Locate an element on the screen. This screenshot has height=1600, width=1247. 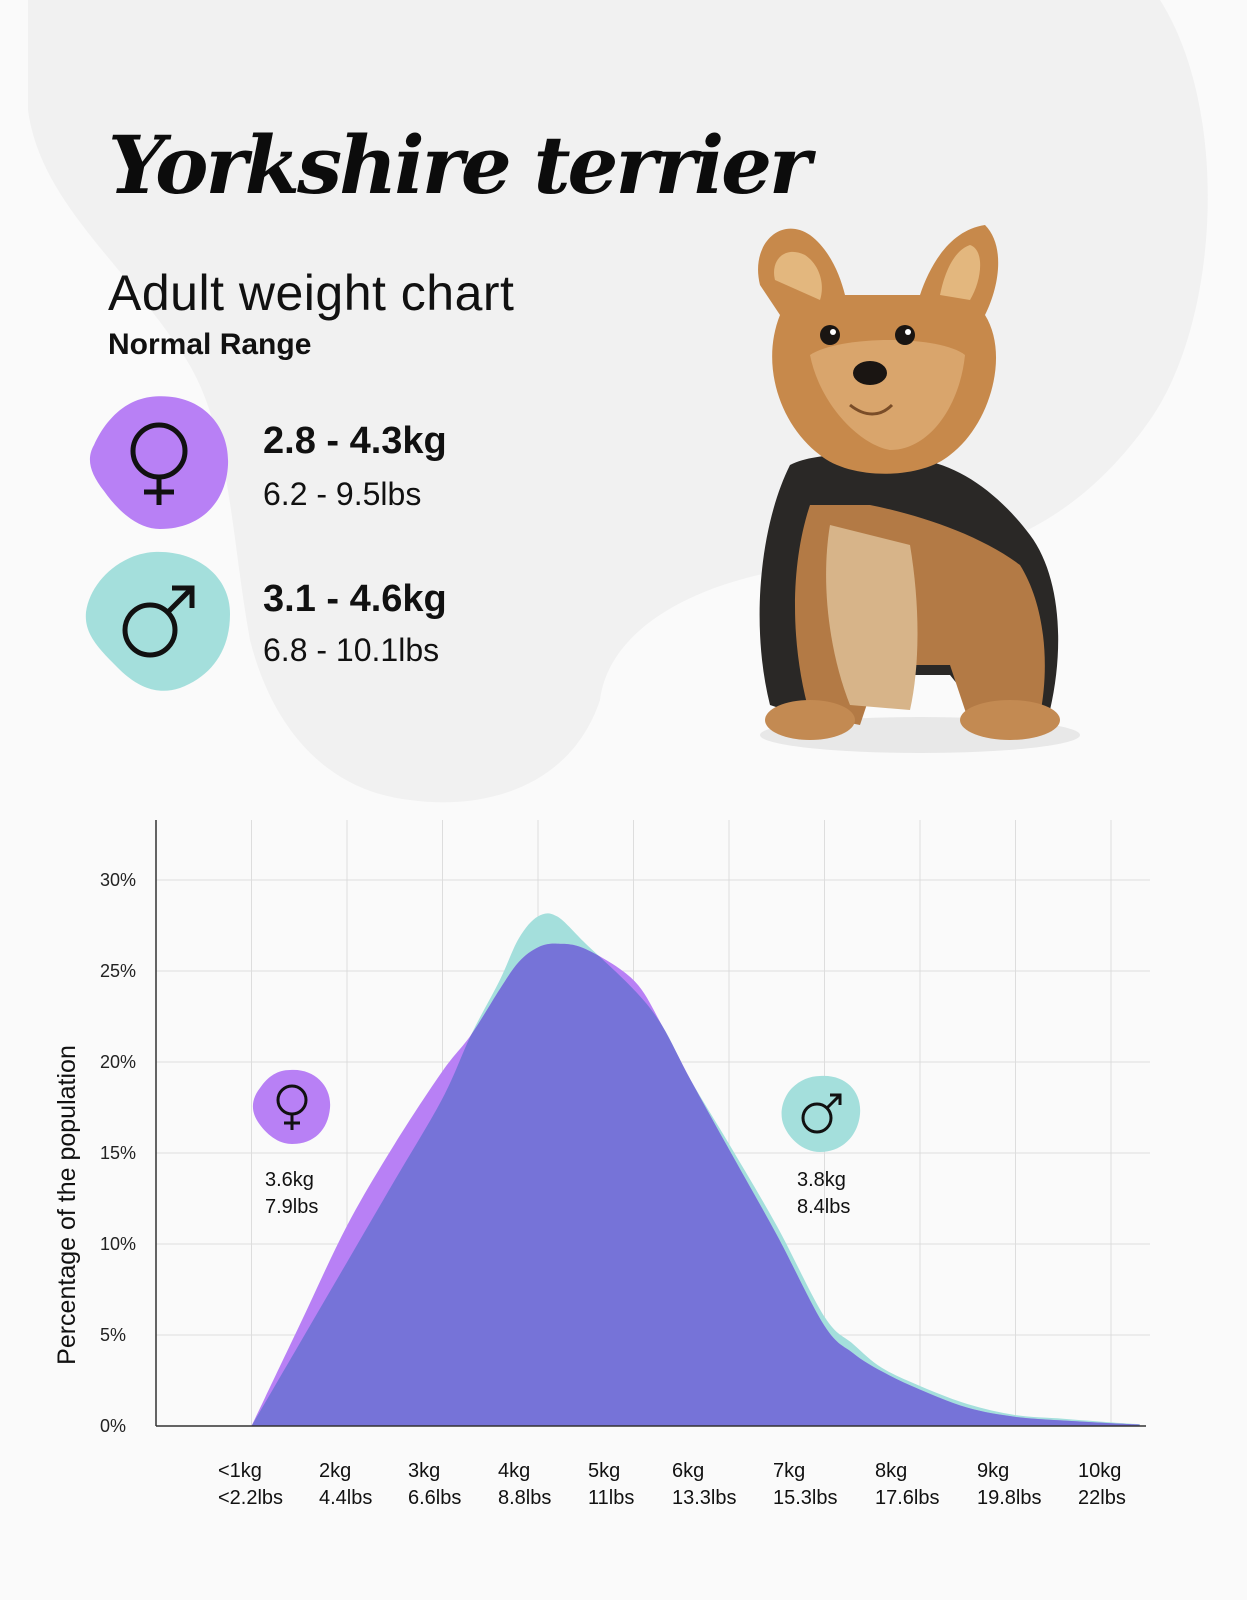
x-tick-lbs: 22lbs is located at coordinates (1102, 1498).